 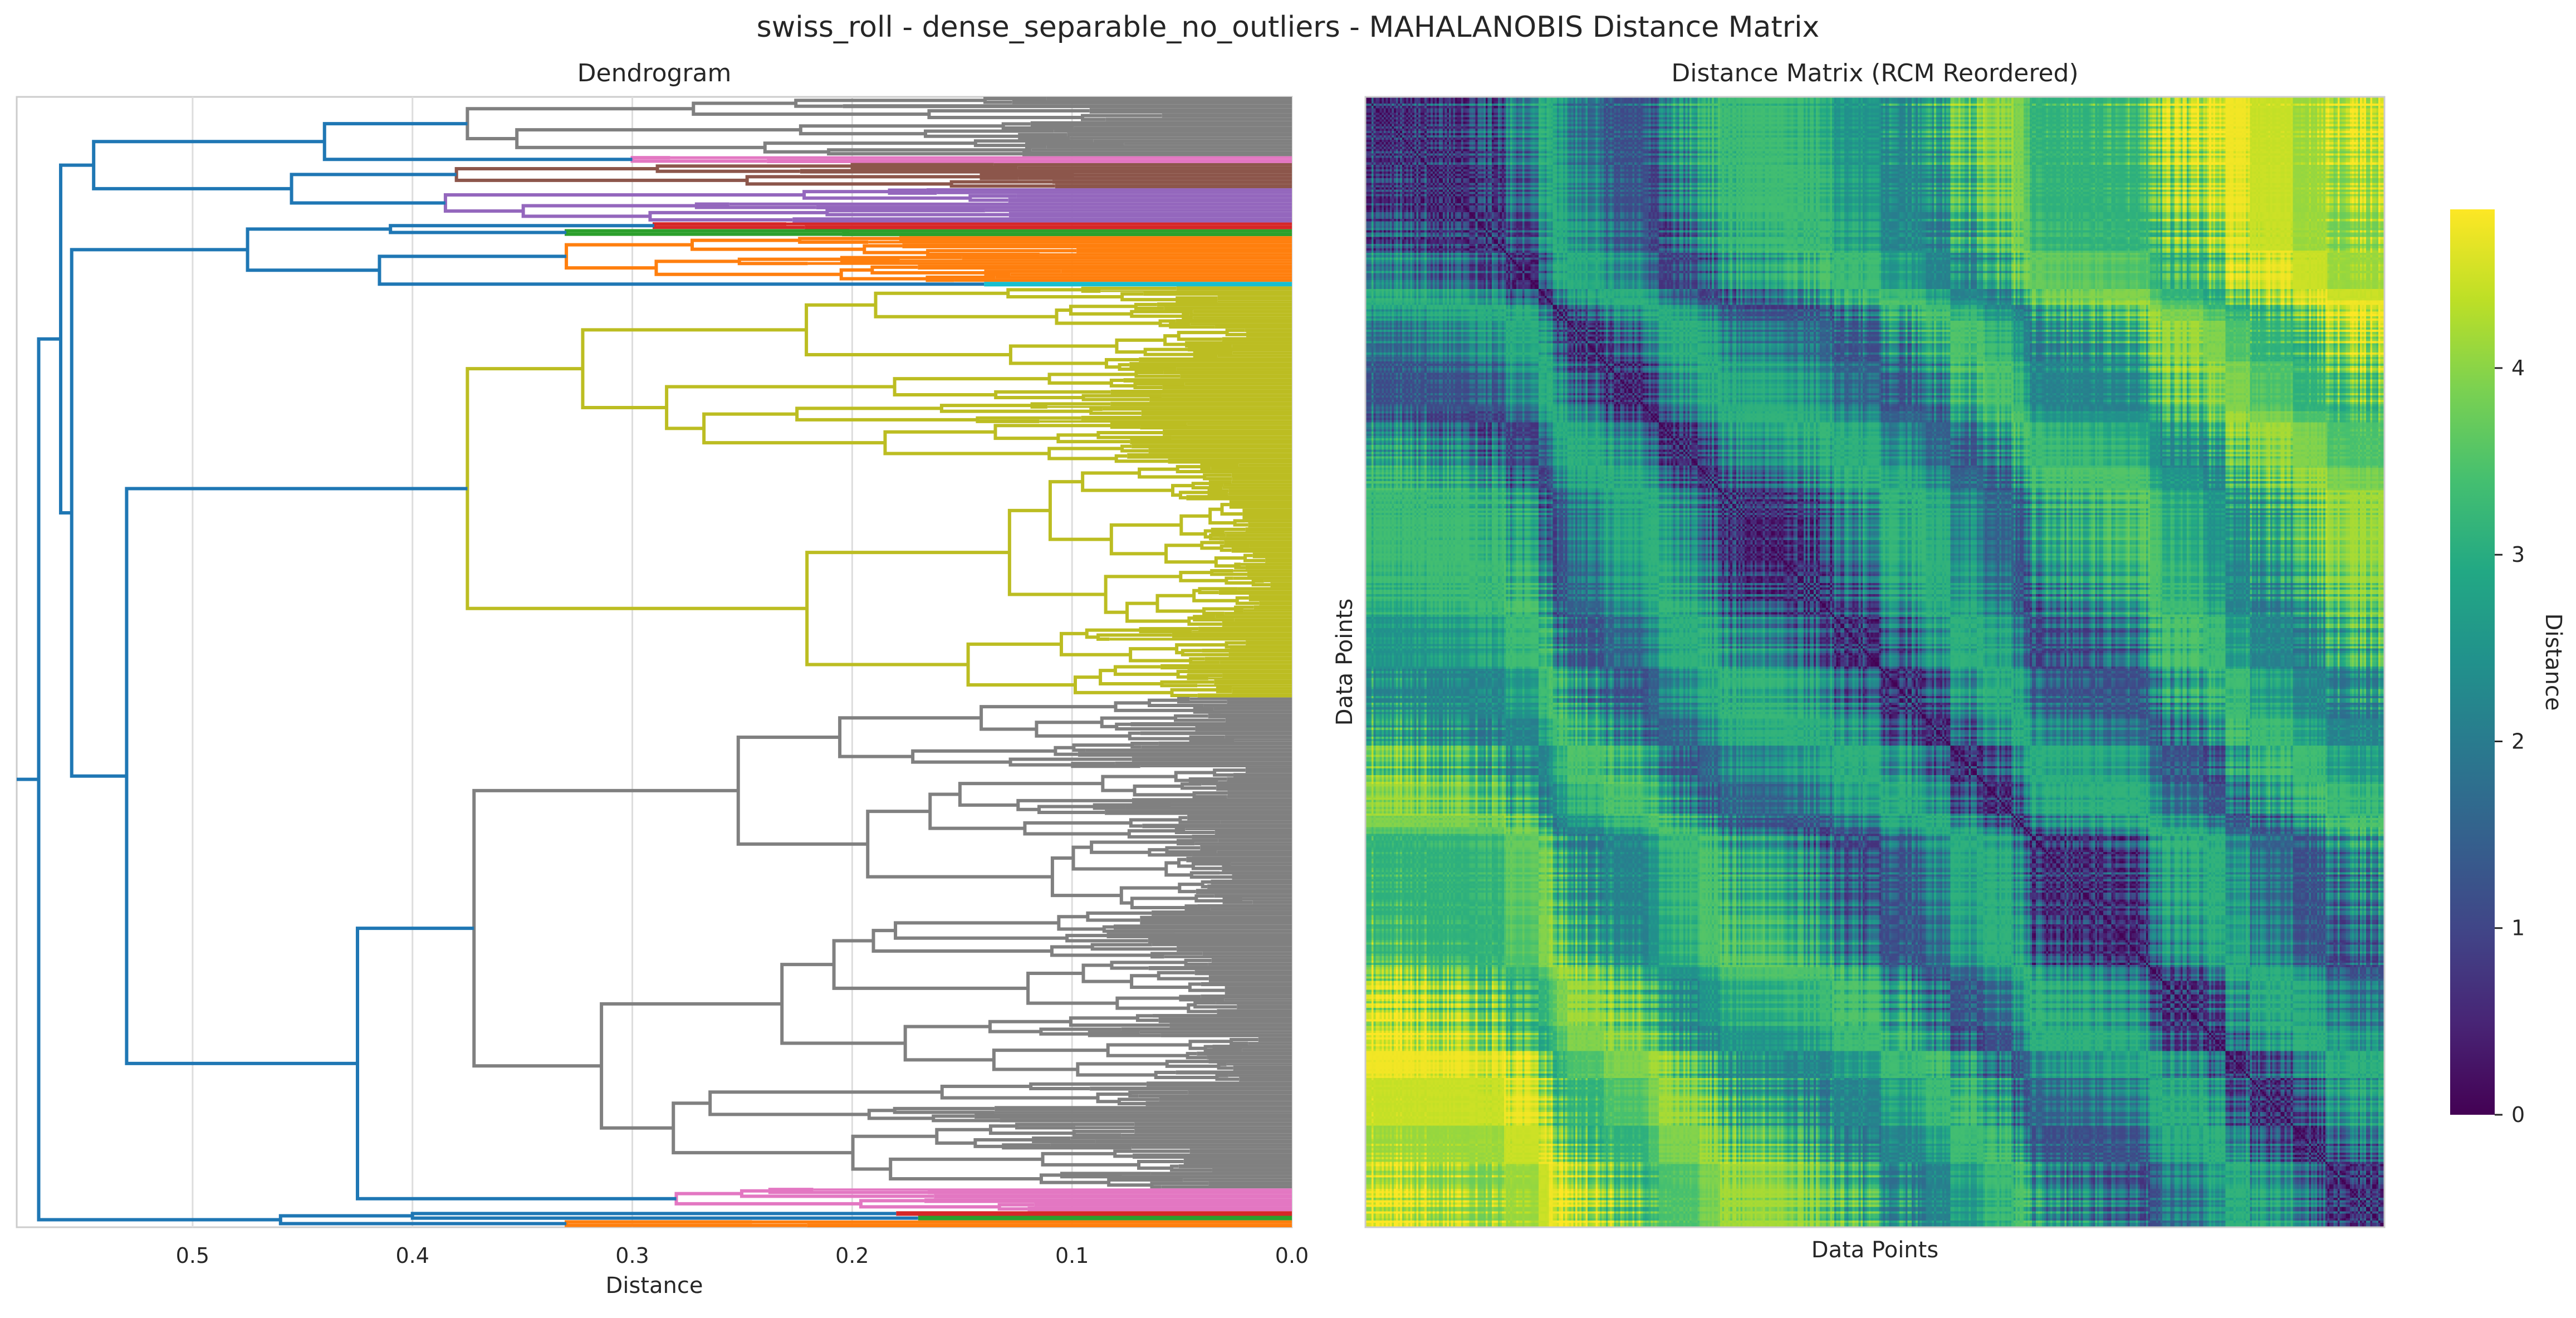 I want to click on dendrogram-x-axis-label: Distance, so click(x=654, y=1286).